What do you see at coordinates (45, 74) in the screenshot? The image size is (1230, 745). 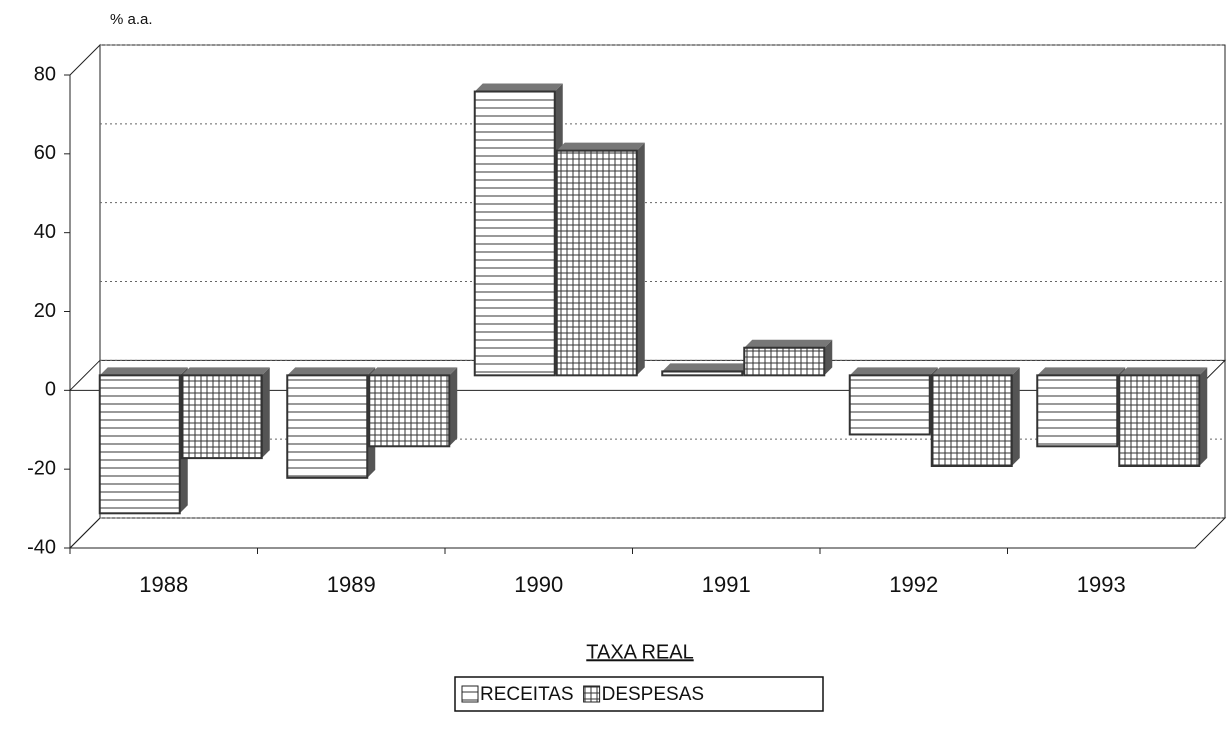 I see `y-tick-label: 80` at bounding box center [45, 74].